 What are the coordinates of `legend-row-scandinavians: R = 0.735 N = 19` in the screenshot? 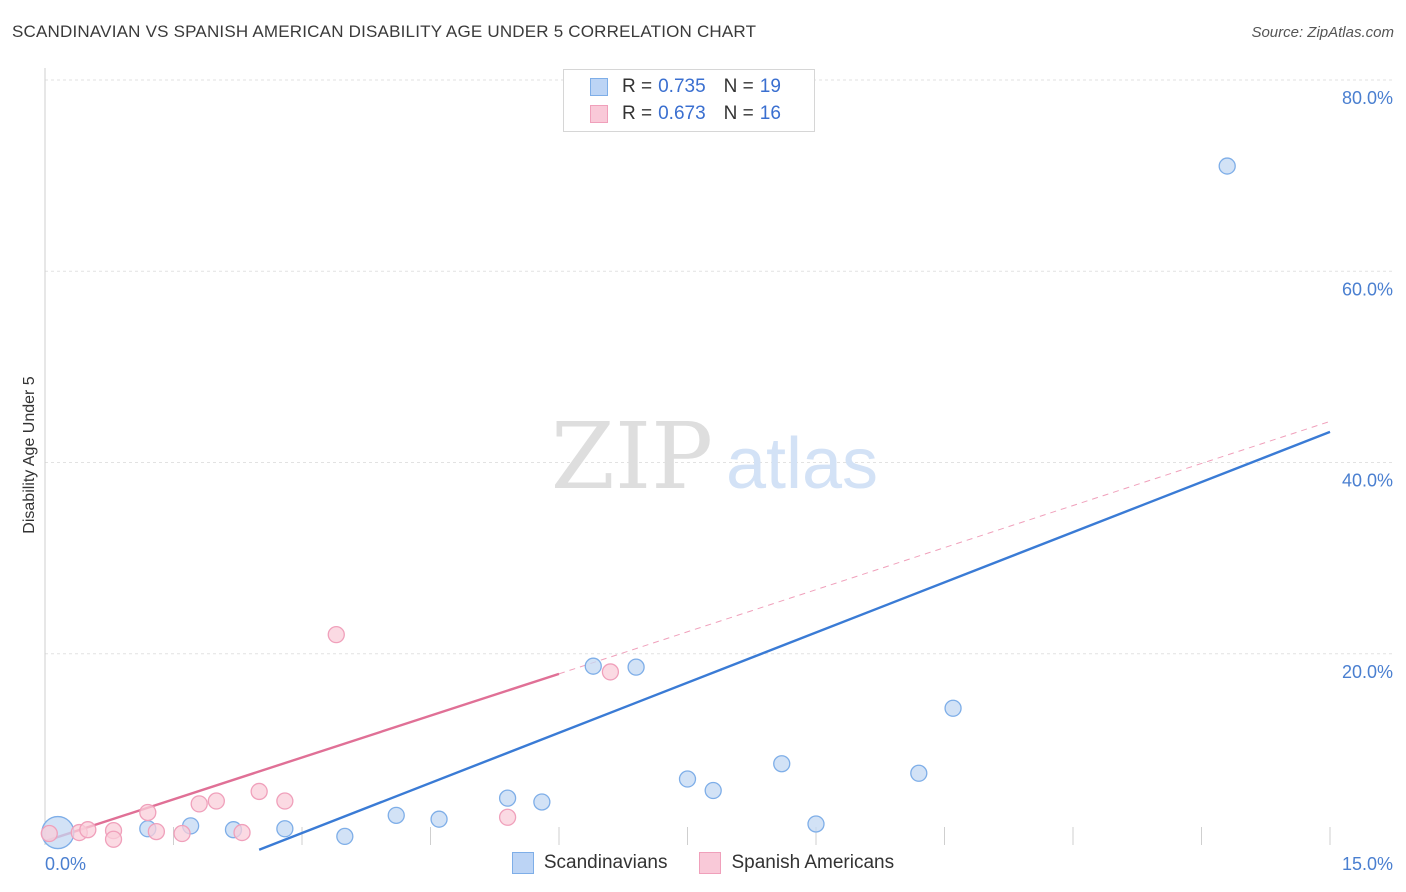 It's located at (685, 87).